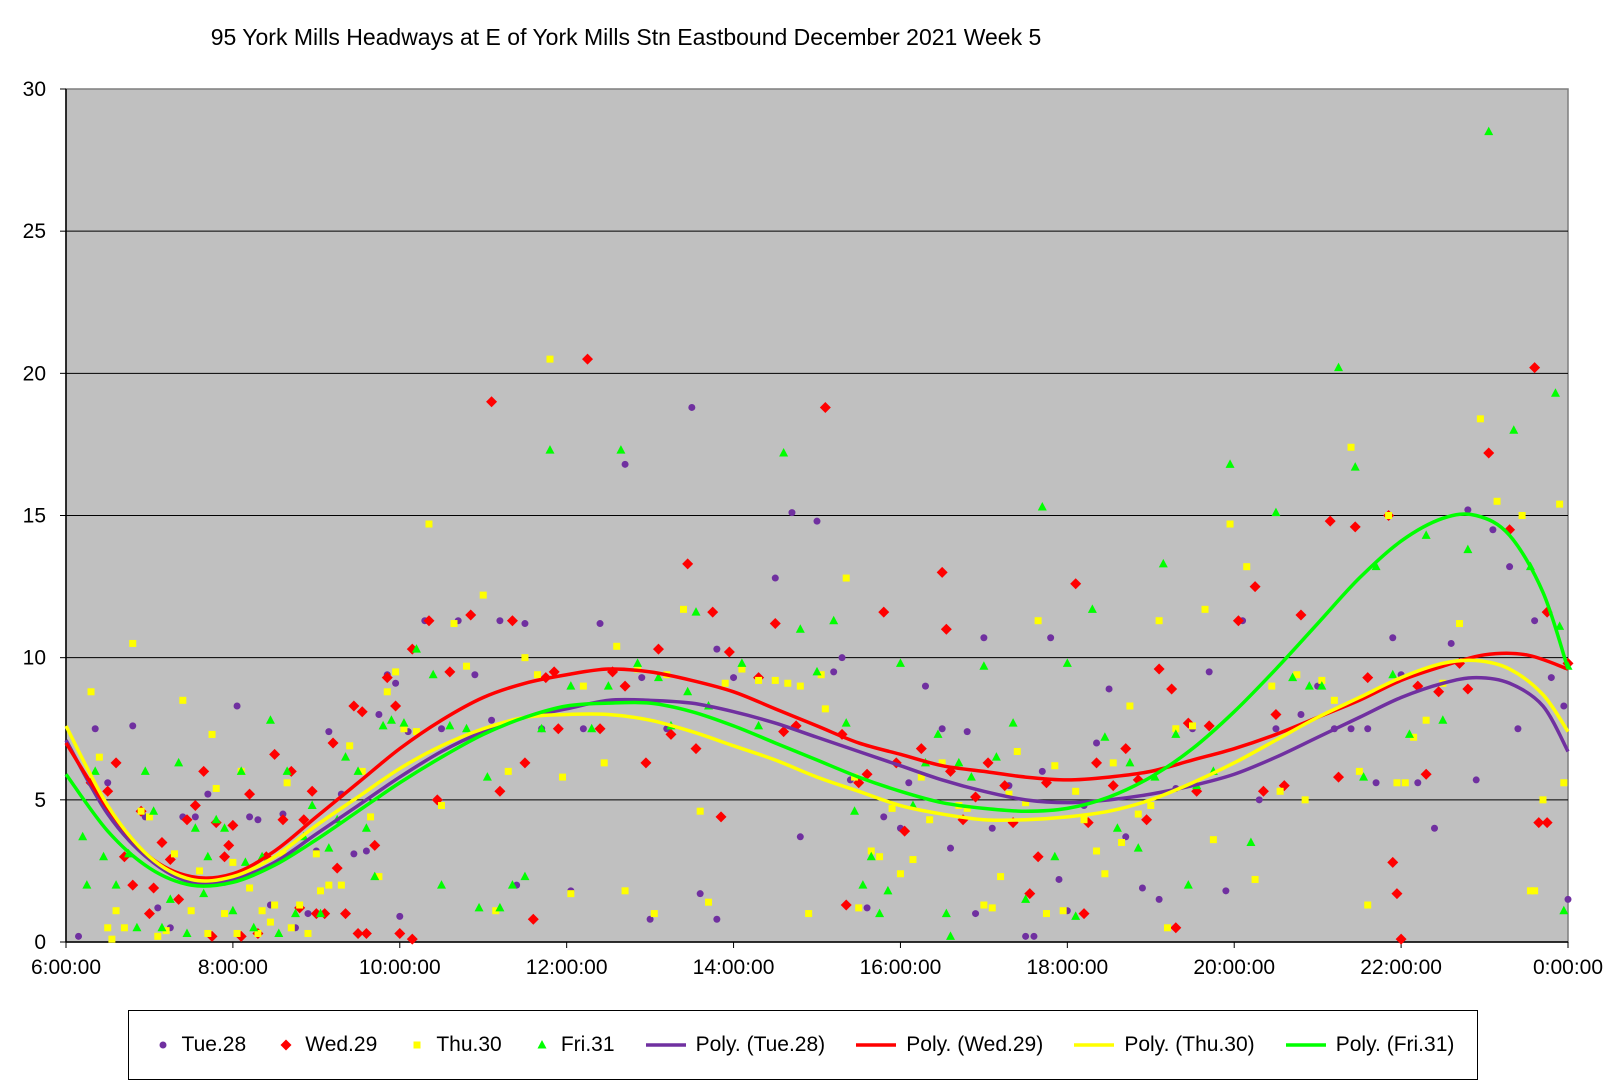 This screenshot has height=1082, width=1612. Describe the element at coordinates (40, 800) in the screenshot. I see `y-tick-label: 5` at that location.